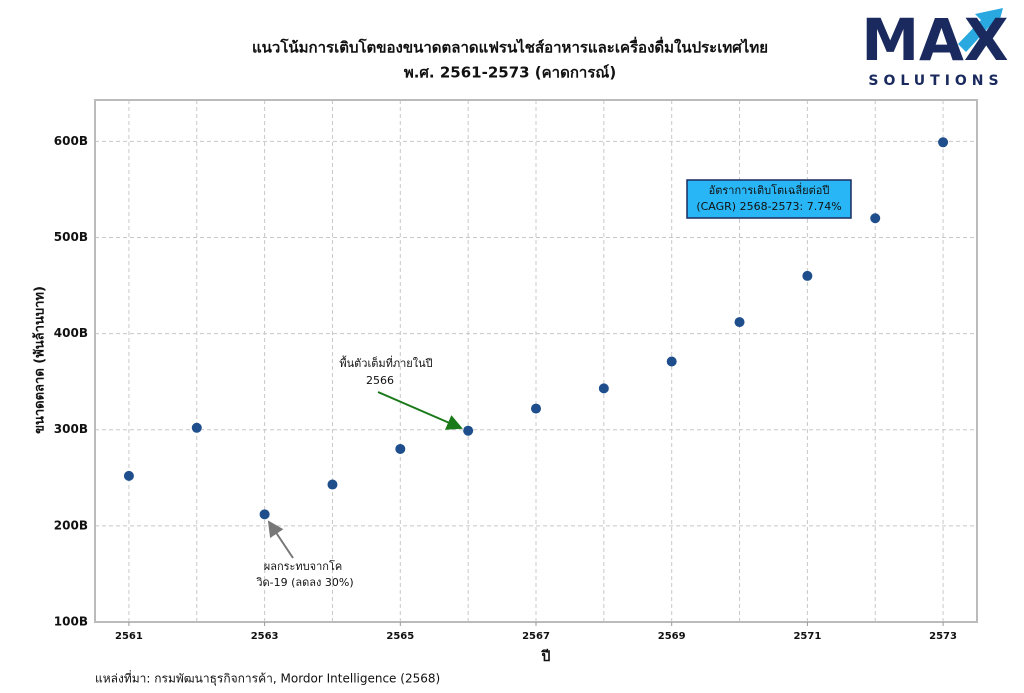 The height and width of the screenshot is (693, 1024). Describe the element at coordinates (545, 657) in the screenshot. I see `x-axis-label: ปี` at that location.